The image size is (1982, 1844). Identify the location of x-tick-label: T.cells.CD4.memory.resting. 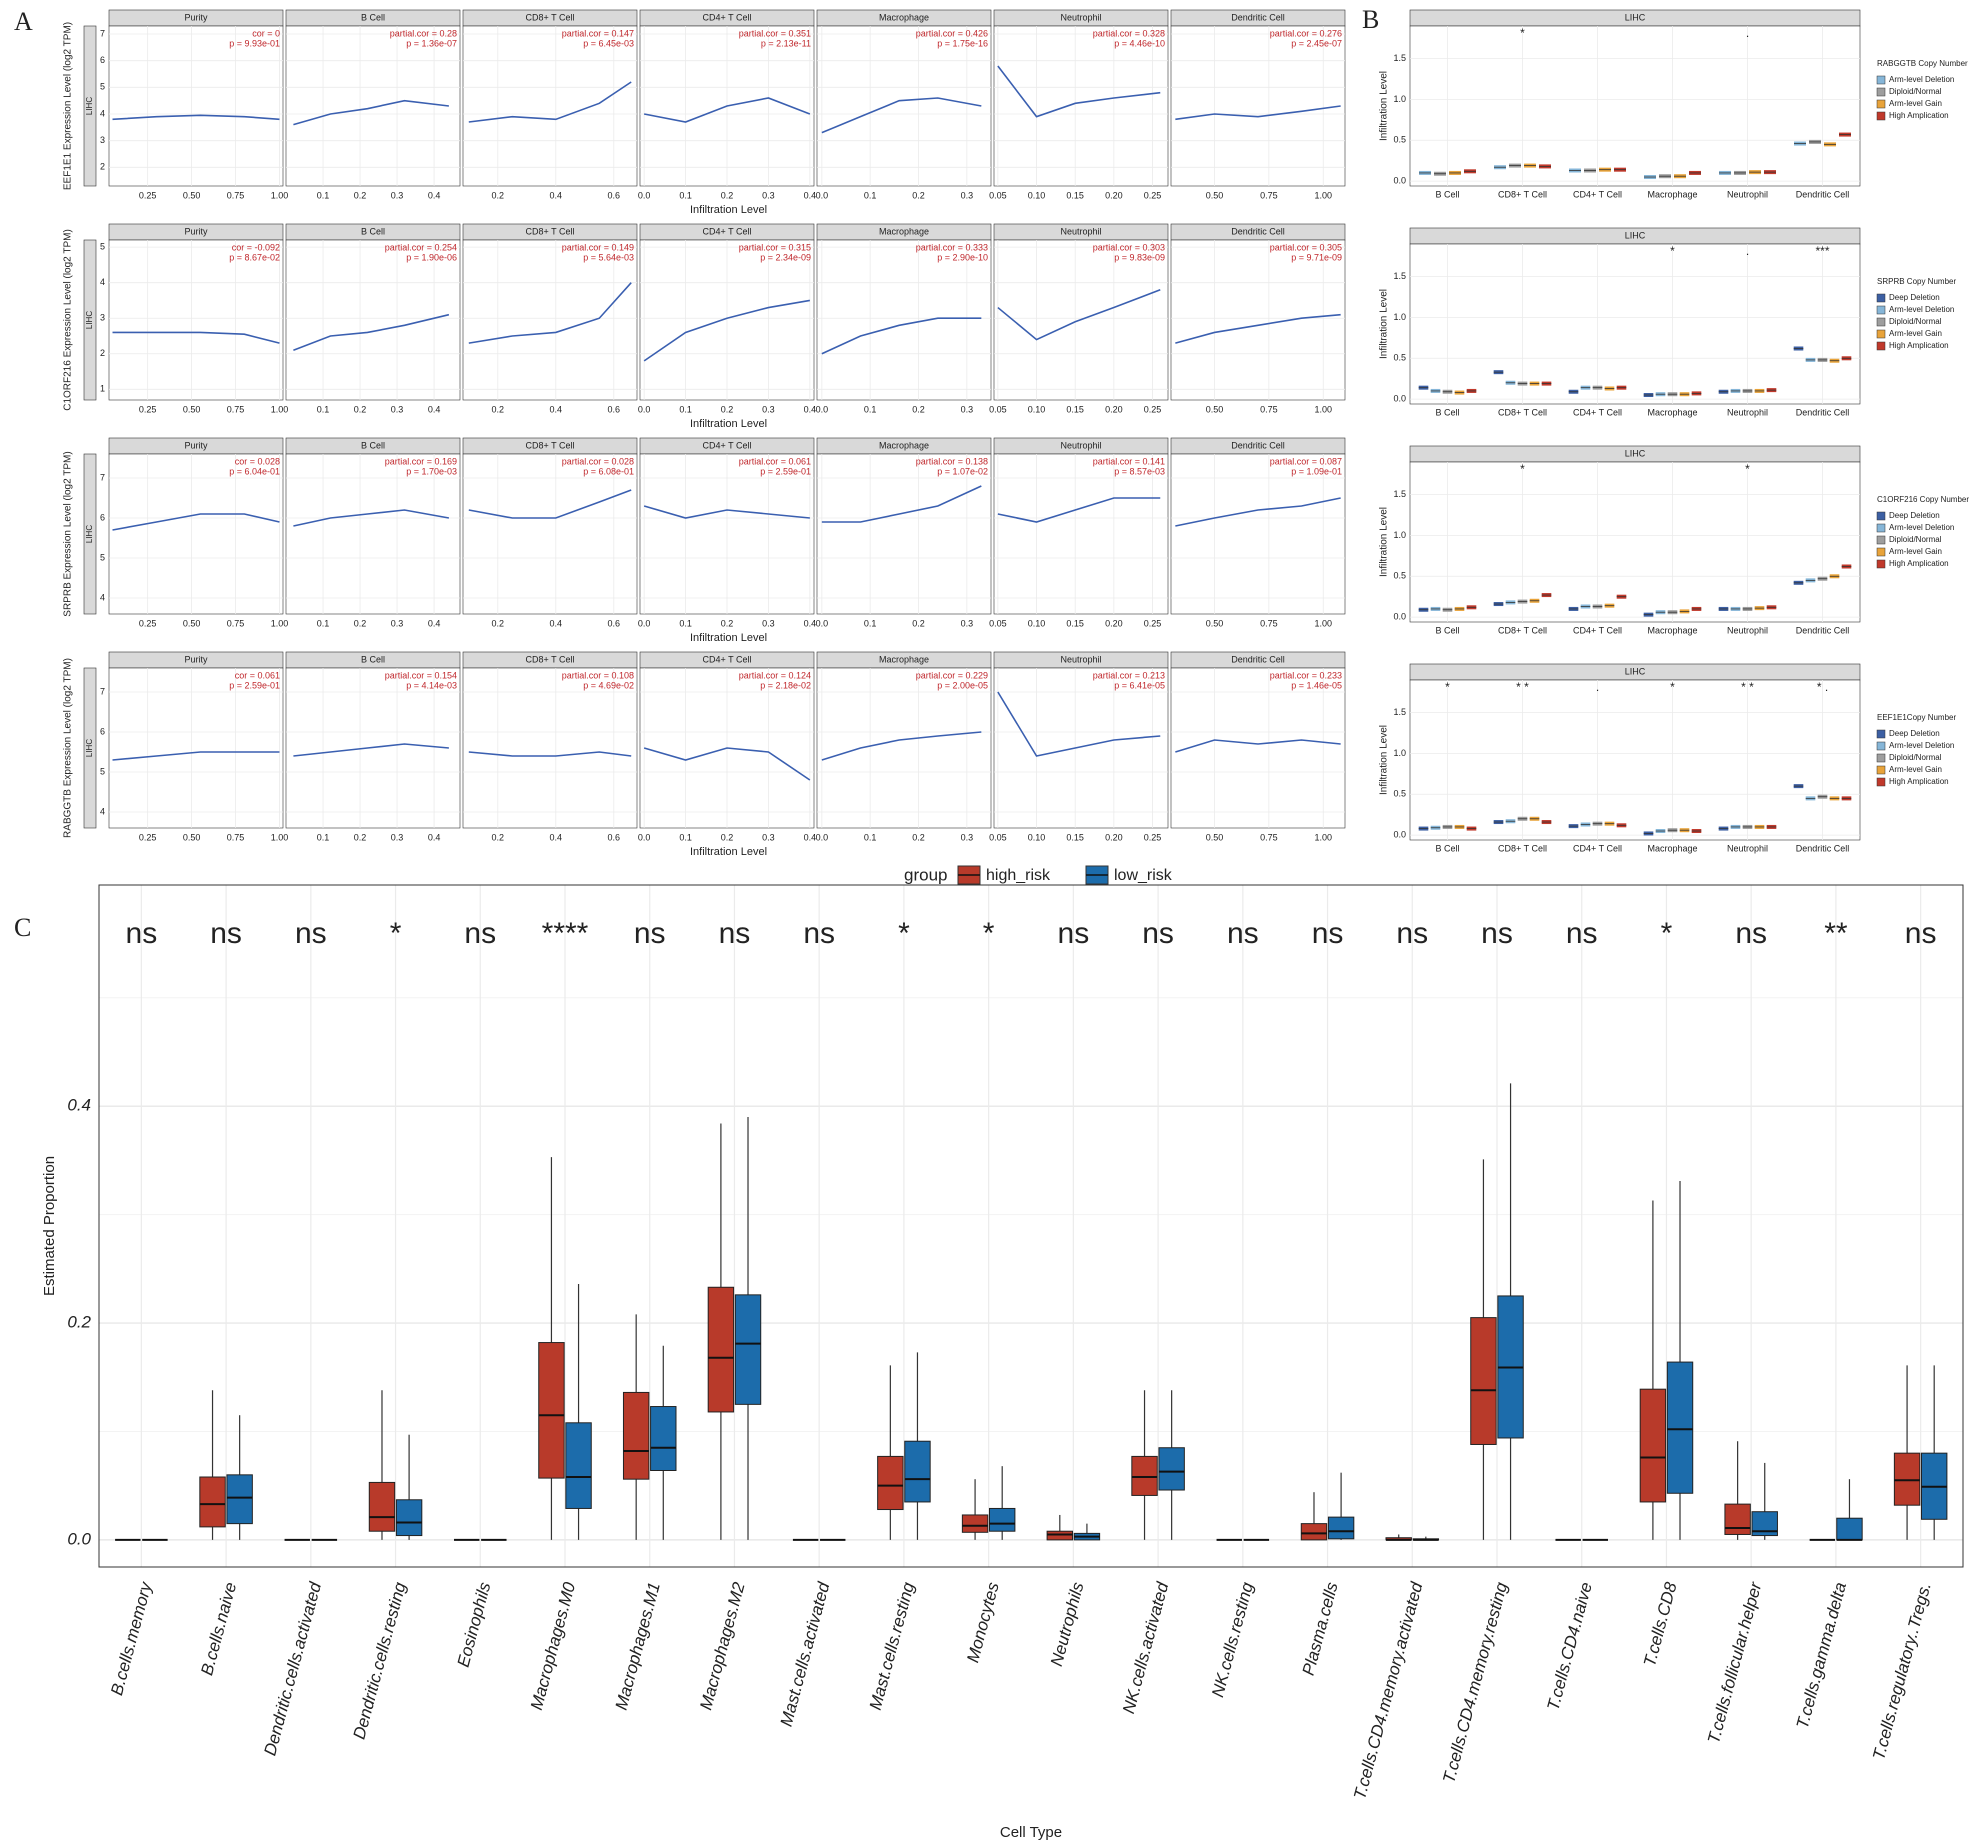
(1475, 1682).